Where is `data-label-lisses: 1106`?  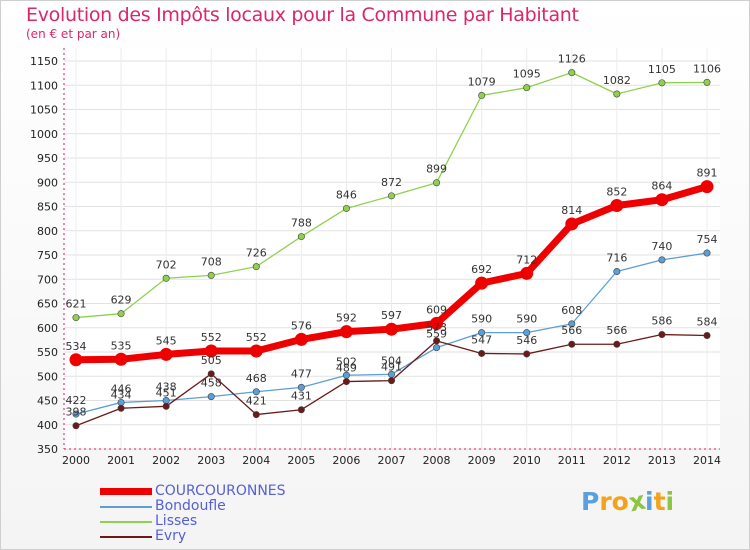
data-label-lisses: 1106 is located at coordinates (707, 68).